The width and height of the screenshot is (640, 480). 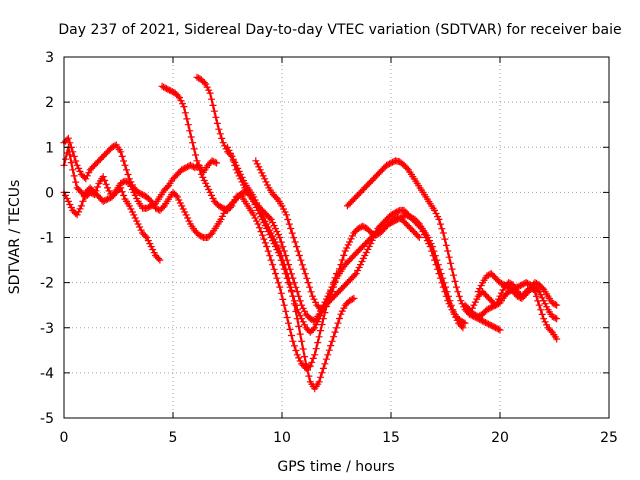 What do you see at coordinates (49, 58) in the screenshot?
I see `y-tick-label: 3` at bounding box center [49, 58].